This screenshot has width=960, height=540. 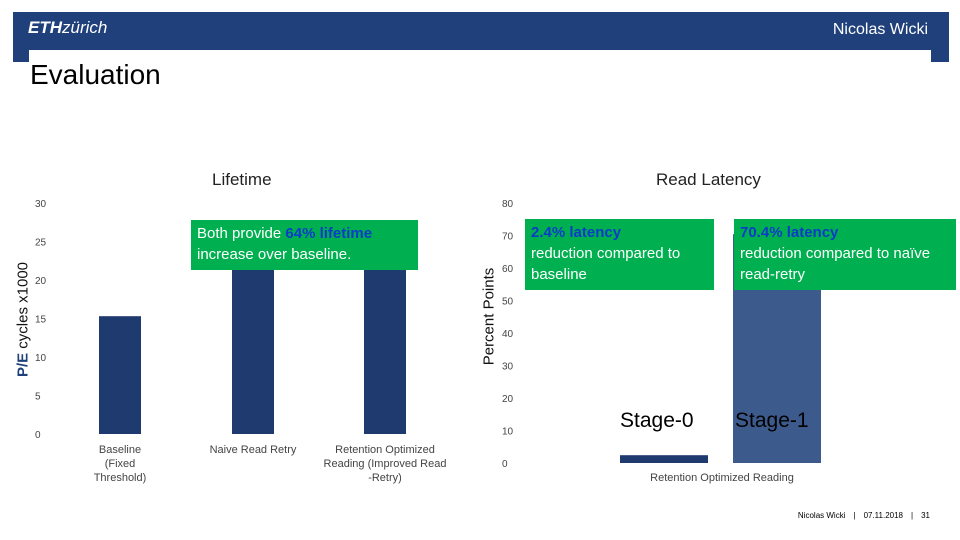 What do you see at coordinates (772, 420) in the screenshot?
I see `stage1-label: Stage-1` at bounding box center [772, 420].